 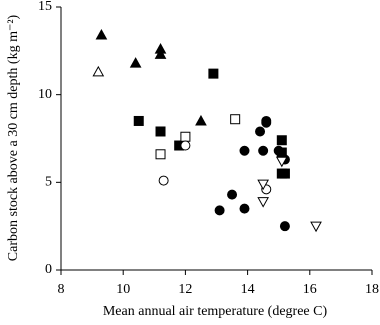 I want to click on x-tick-label: 18, so click(x=372, y=289).